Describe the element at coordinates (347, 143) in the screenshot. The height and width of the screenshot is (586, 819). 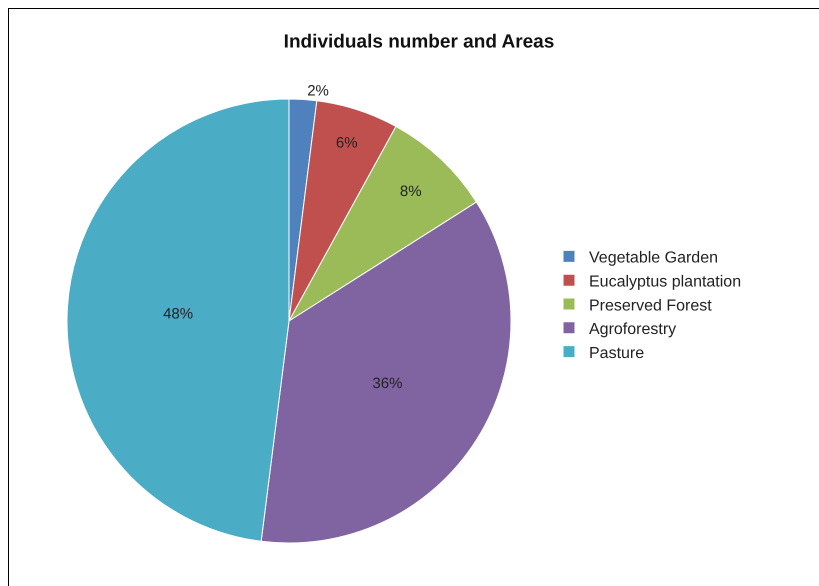
I see `data-label: 6%` at that location.